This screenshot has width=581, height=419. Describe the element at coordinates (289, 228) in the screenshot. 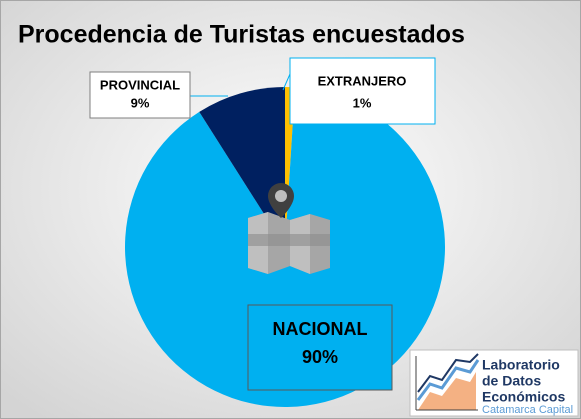

I see `map-icon` at that location.